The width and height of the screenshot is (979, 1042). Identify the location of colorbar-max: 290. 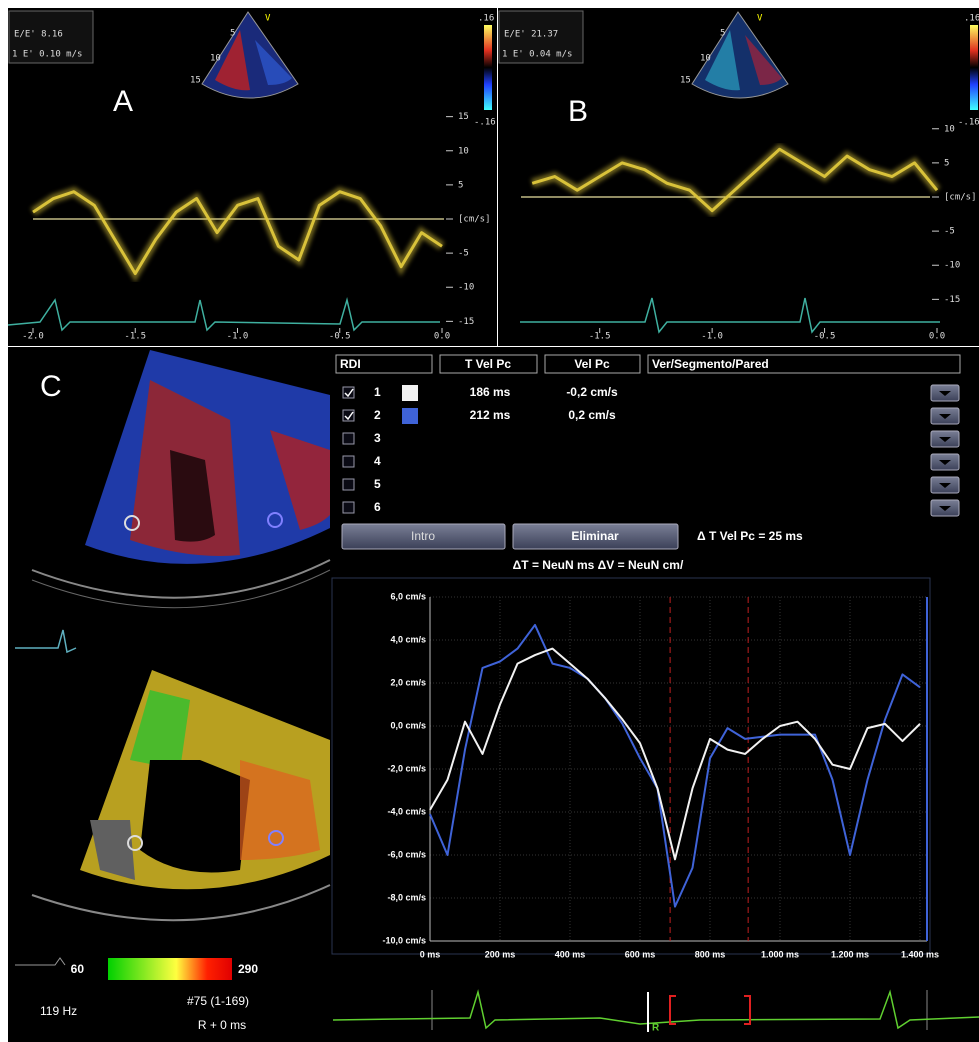
(248, 969).